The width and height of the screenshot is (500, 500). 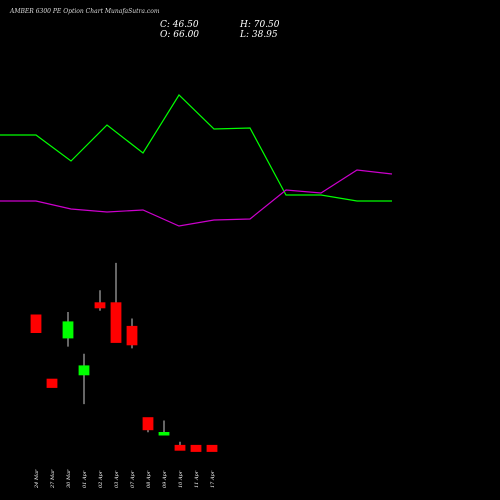 What do you see at coordinates (149, 479) in the screenshot?
I see `x-tick-label: 08 Apr` at bounding box center [149, 479].